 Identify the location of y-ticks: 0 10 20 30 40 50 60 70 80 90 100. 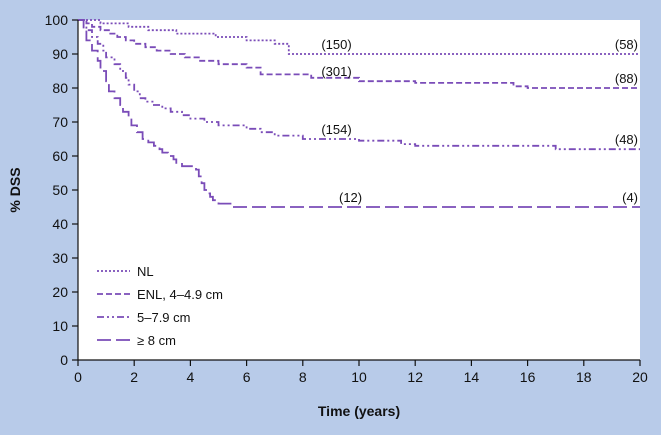
(61, 190).